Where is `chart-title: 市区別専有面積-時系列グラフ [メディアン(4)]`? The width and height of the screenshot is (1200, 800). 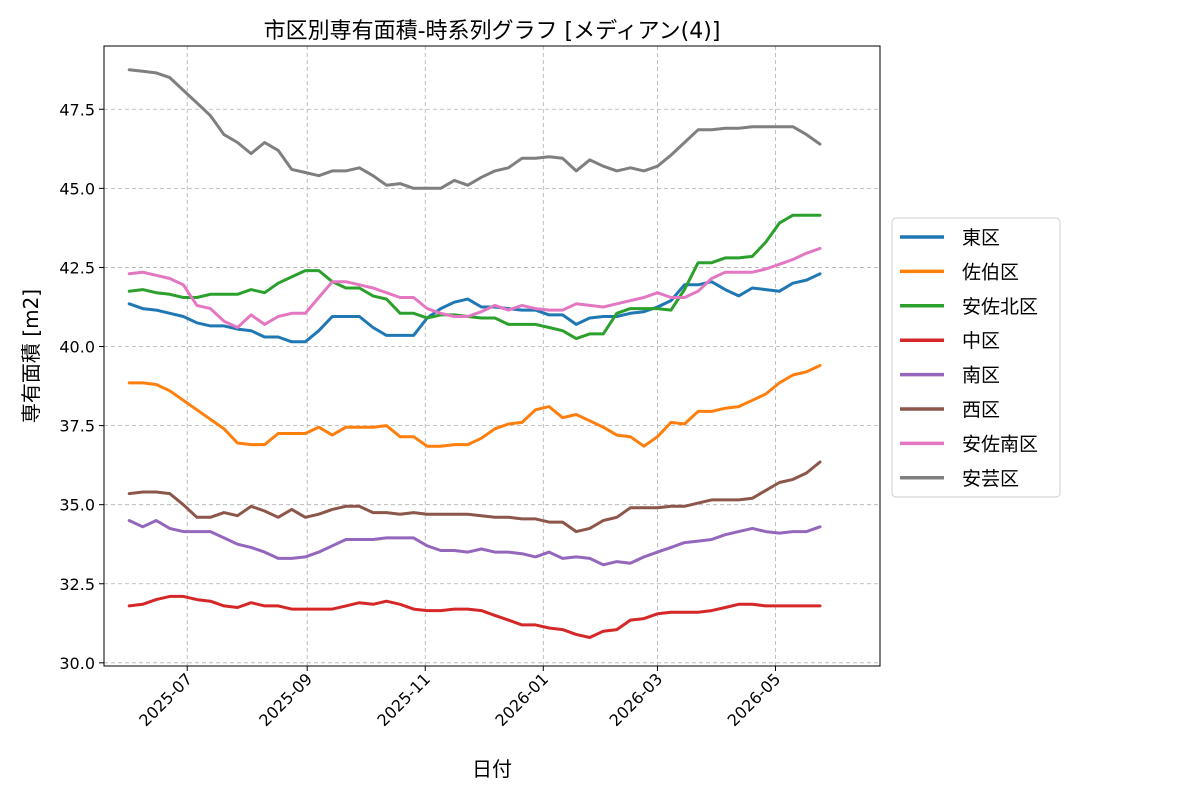
chart-title: 市区別専有面積-時系列グラフ [メディアン(4)] is located at coordinates (492, 31).